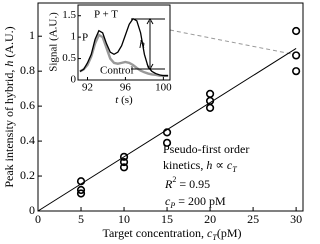  I want to click on x-axis-label-part: Target concentration,, so click(154, 233).